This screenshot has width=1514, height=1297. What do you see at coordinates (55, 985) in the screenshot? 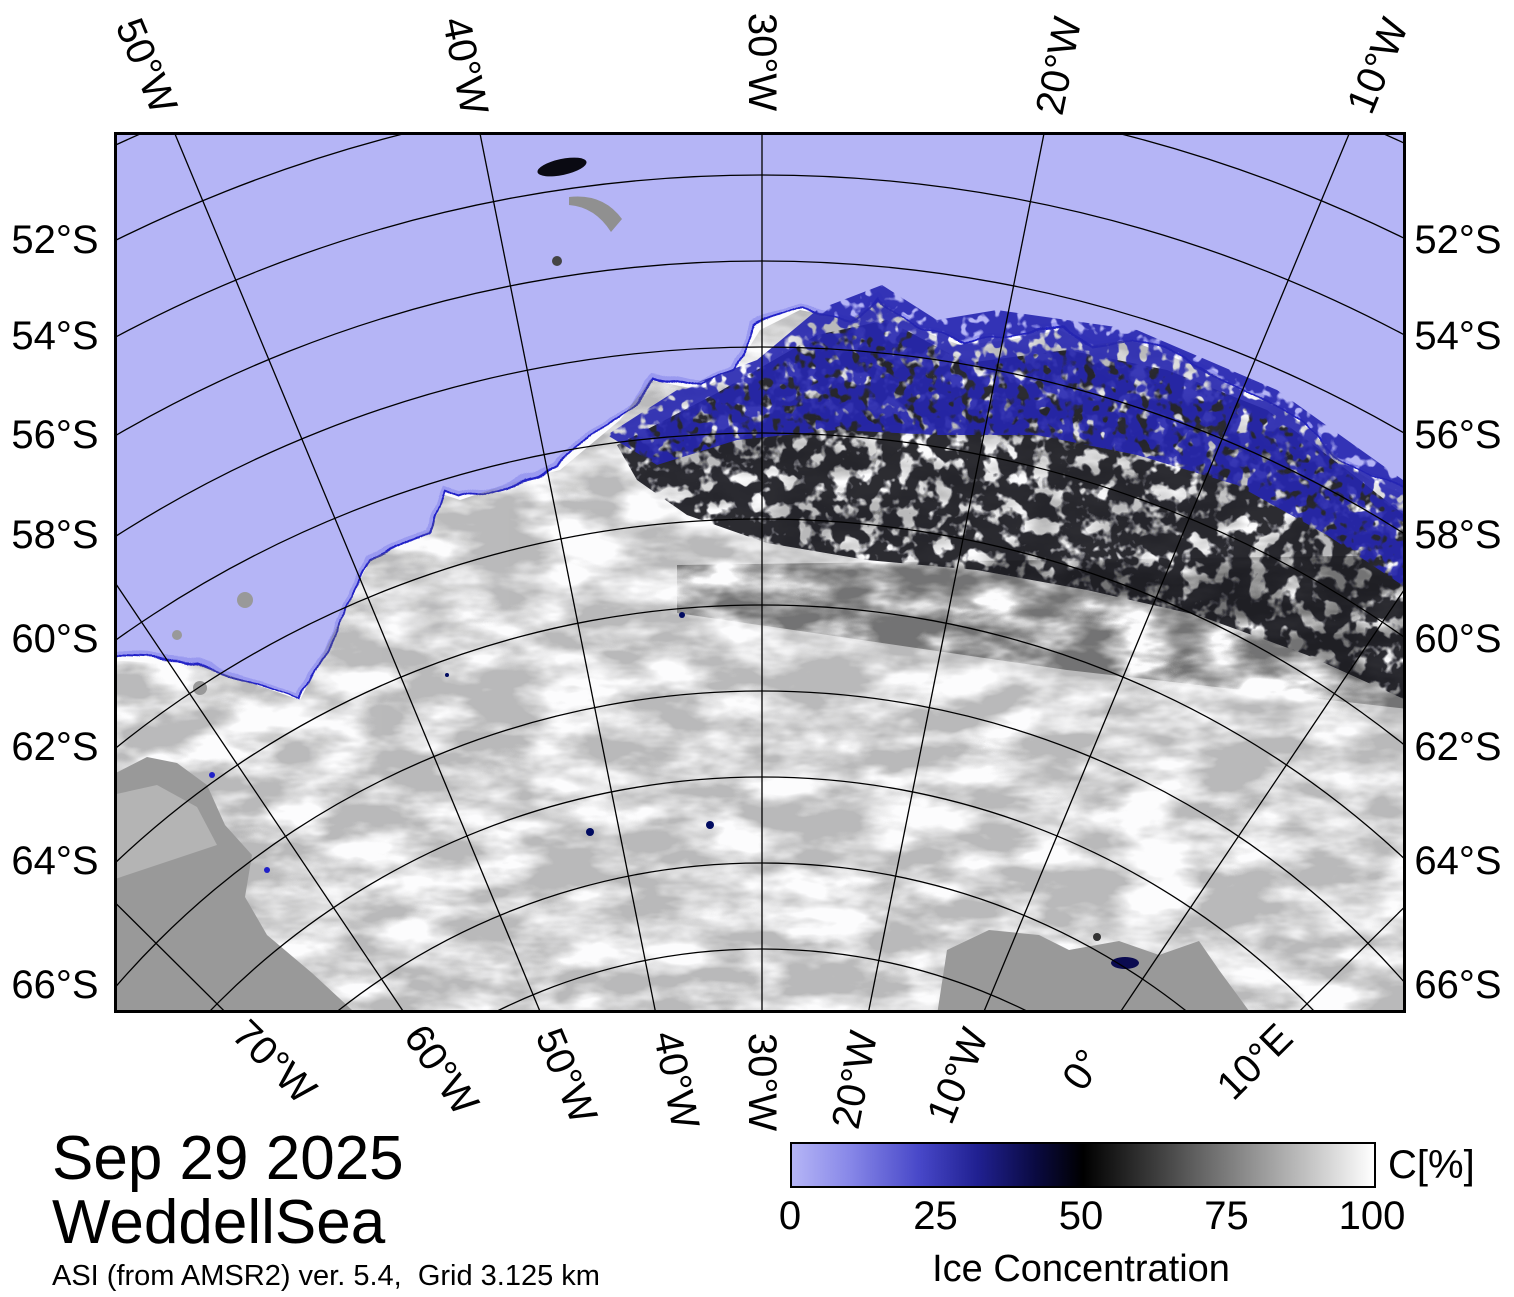
I see `lat-label-left: 66°S` at bounding box center [55, 985].